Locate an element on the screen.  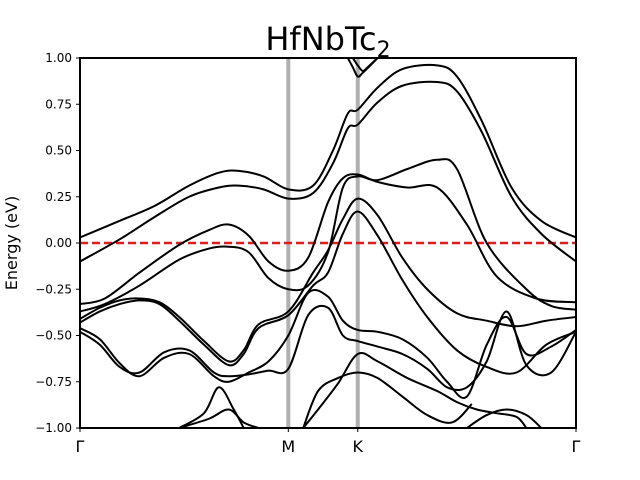
chart-title-main: HfNbTc is located at coordinates (320, 39).